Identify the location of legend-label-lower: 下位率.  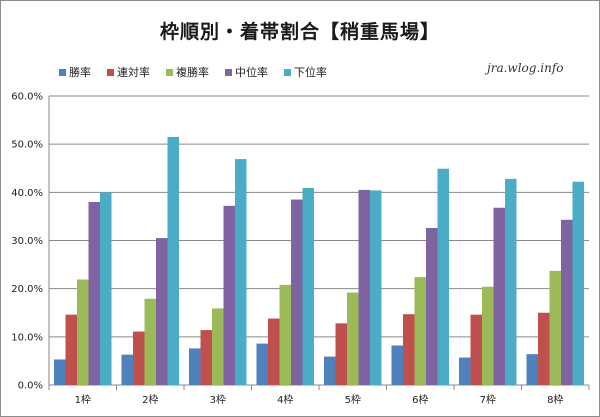
(310, 72).